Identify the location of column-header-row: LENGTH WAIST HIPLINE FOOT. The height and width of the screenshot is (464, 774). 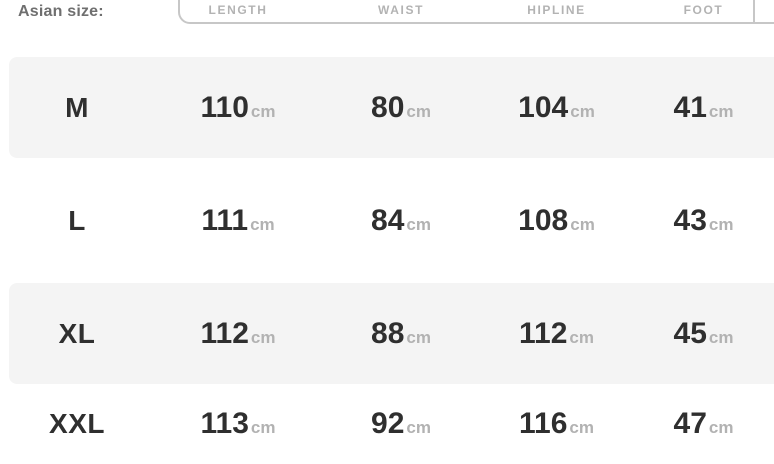
(387, 10).